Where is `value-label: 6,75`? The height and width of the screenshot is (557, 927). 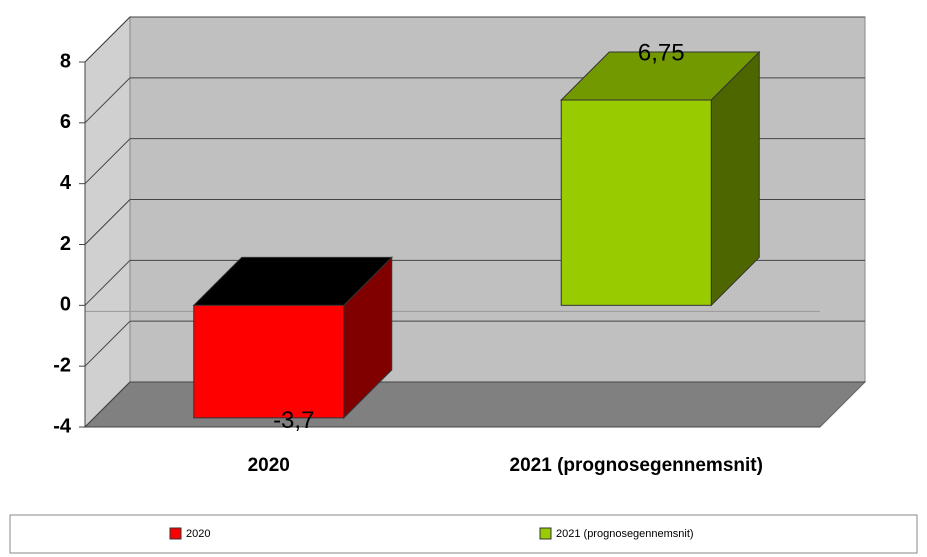
value-label: 6,75 is located at coordinates (661, 52).